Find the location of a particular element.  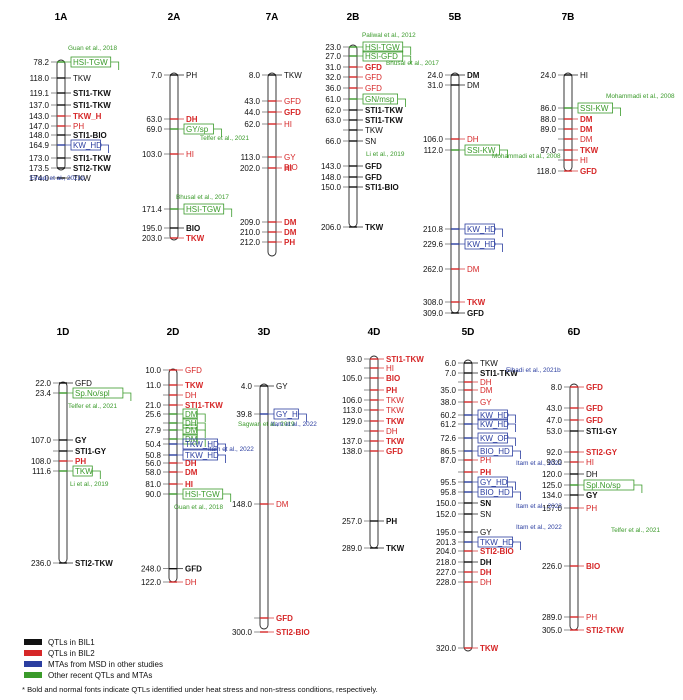

locus-position: 61.0 is located at coordinates (333, 99).